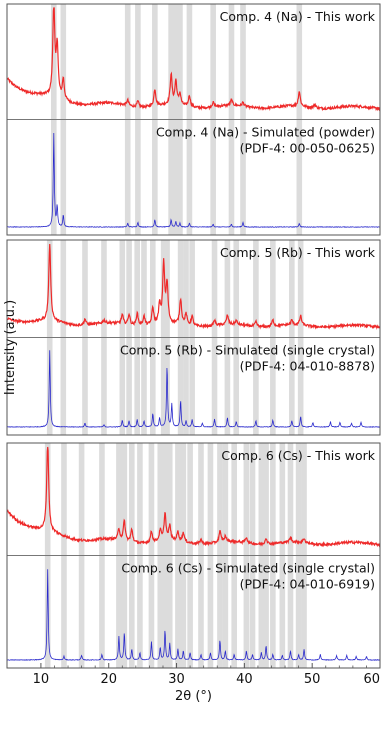 Image resolution: width=387 pixels, height=731 pixels. Describe the element at coordinates (307, 366) in the screenshot. I see `panel-label: (PDF-4: 04-010-8878)` at that location.